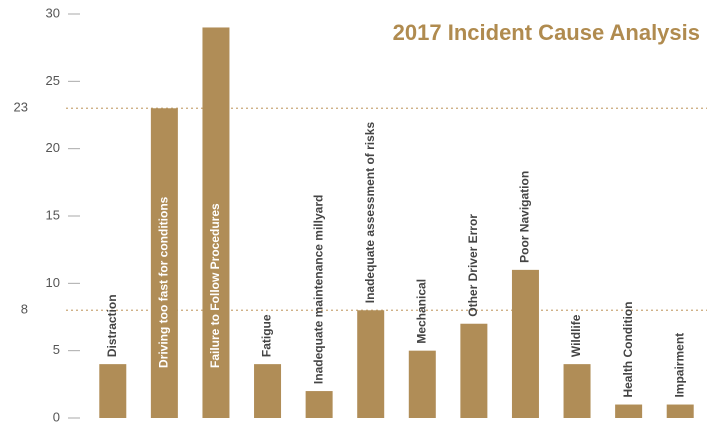  I want to click on y-tick-label: 25, so click(53, 80).